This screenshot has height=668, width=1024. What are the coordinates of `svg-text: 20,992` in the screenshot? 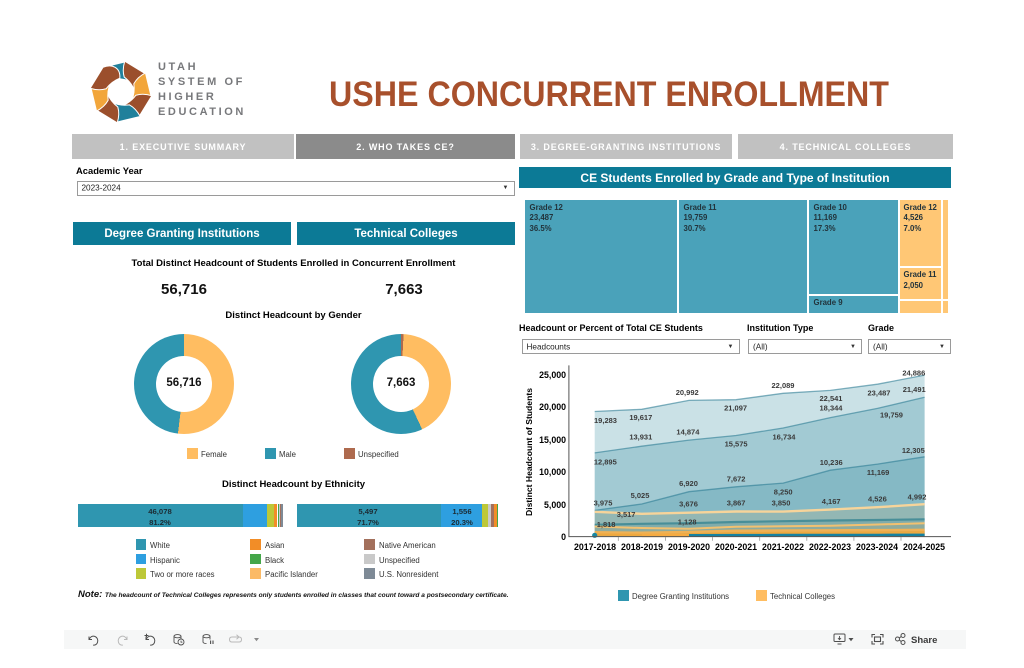 It's located at (687, 392).